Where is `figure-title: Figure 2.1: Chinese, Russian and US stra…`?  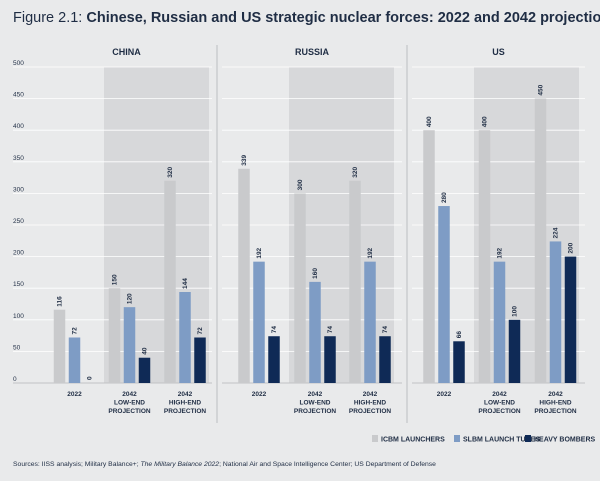
figure-title: Figure 2.1: Chinese, Russian and US stra… is located at coordinates (306, 18).